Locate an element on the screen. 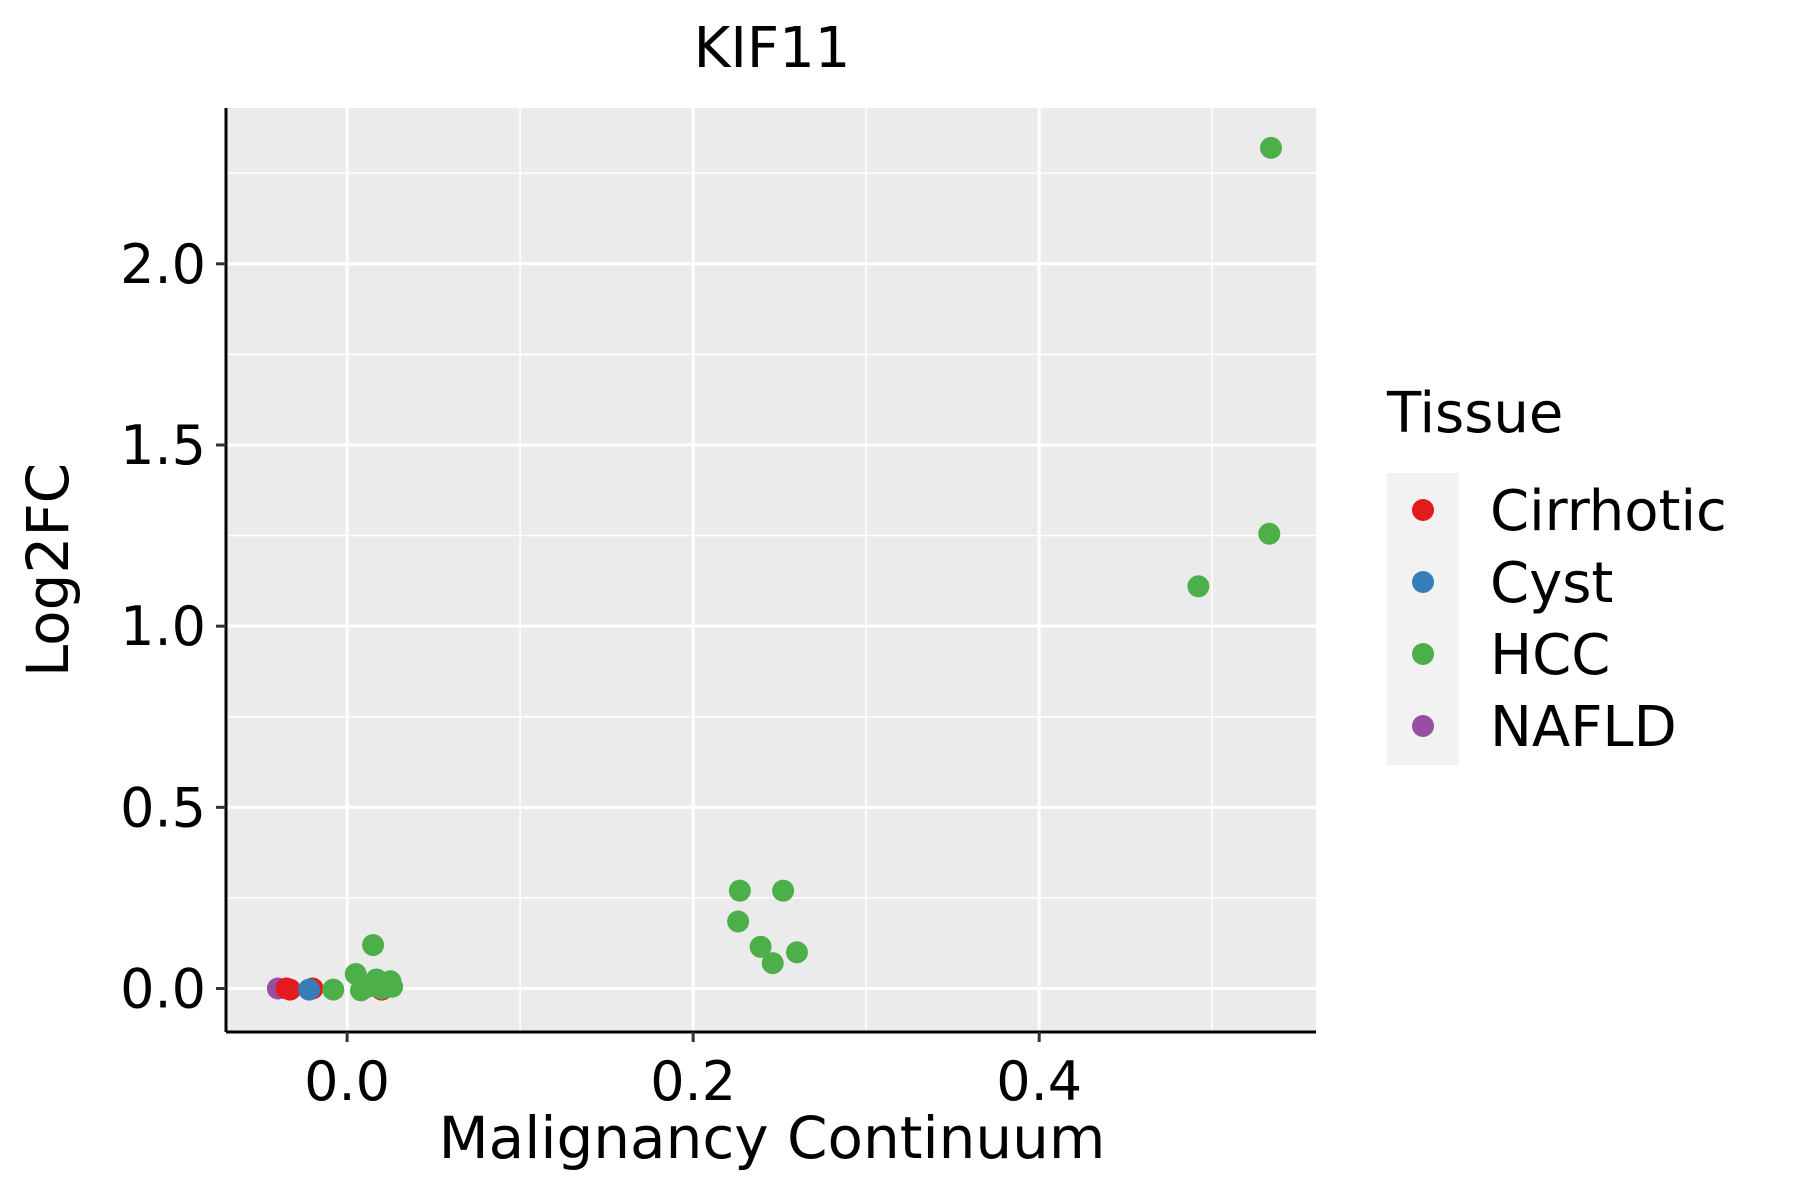 This screenshot has height=1200, width=1800. legend-key-nafld is located at coordinates (1423, 726).